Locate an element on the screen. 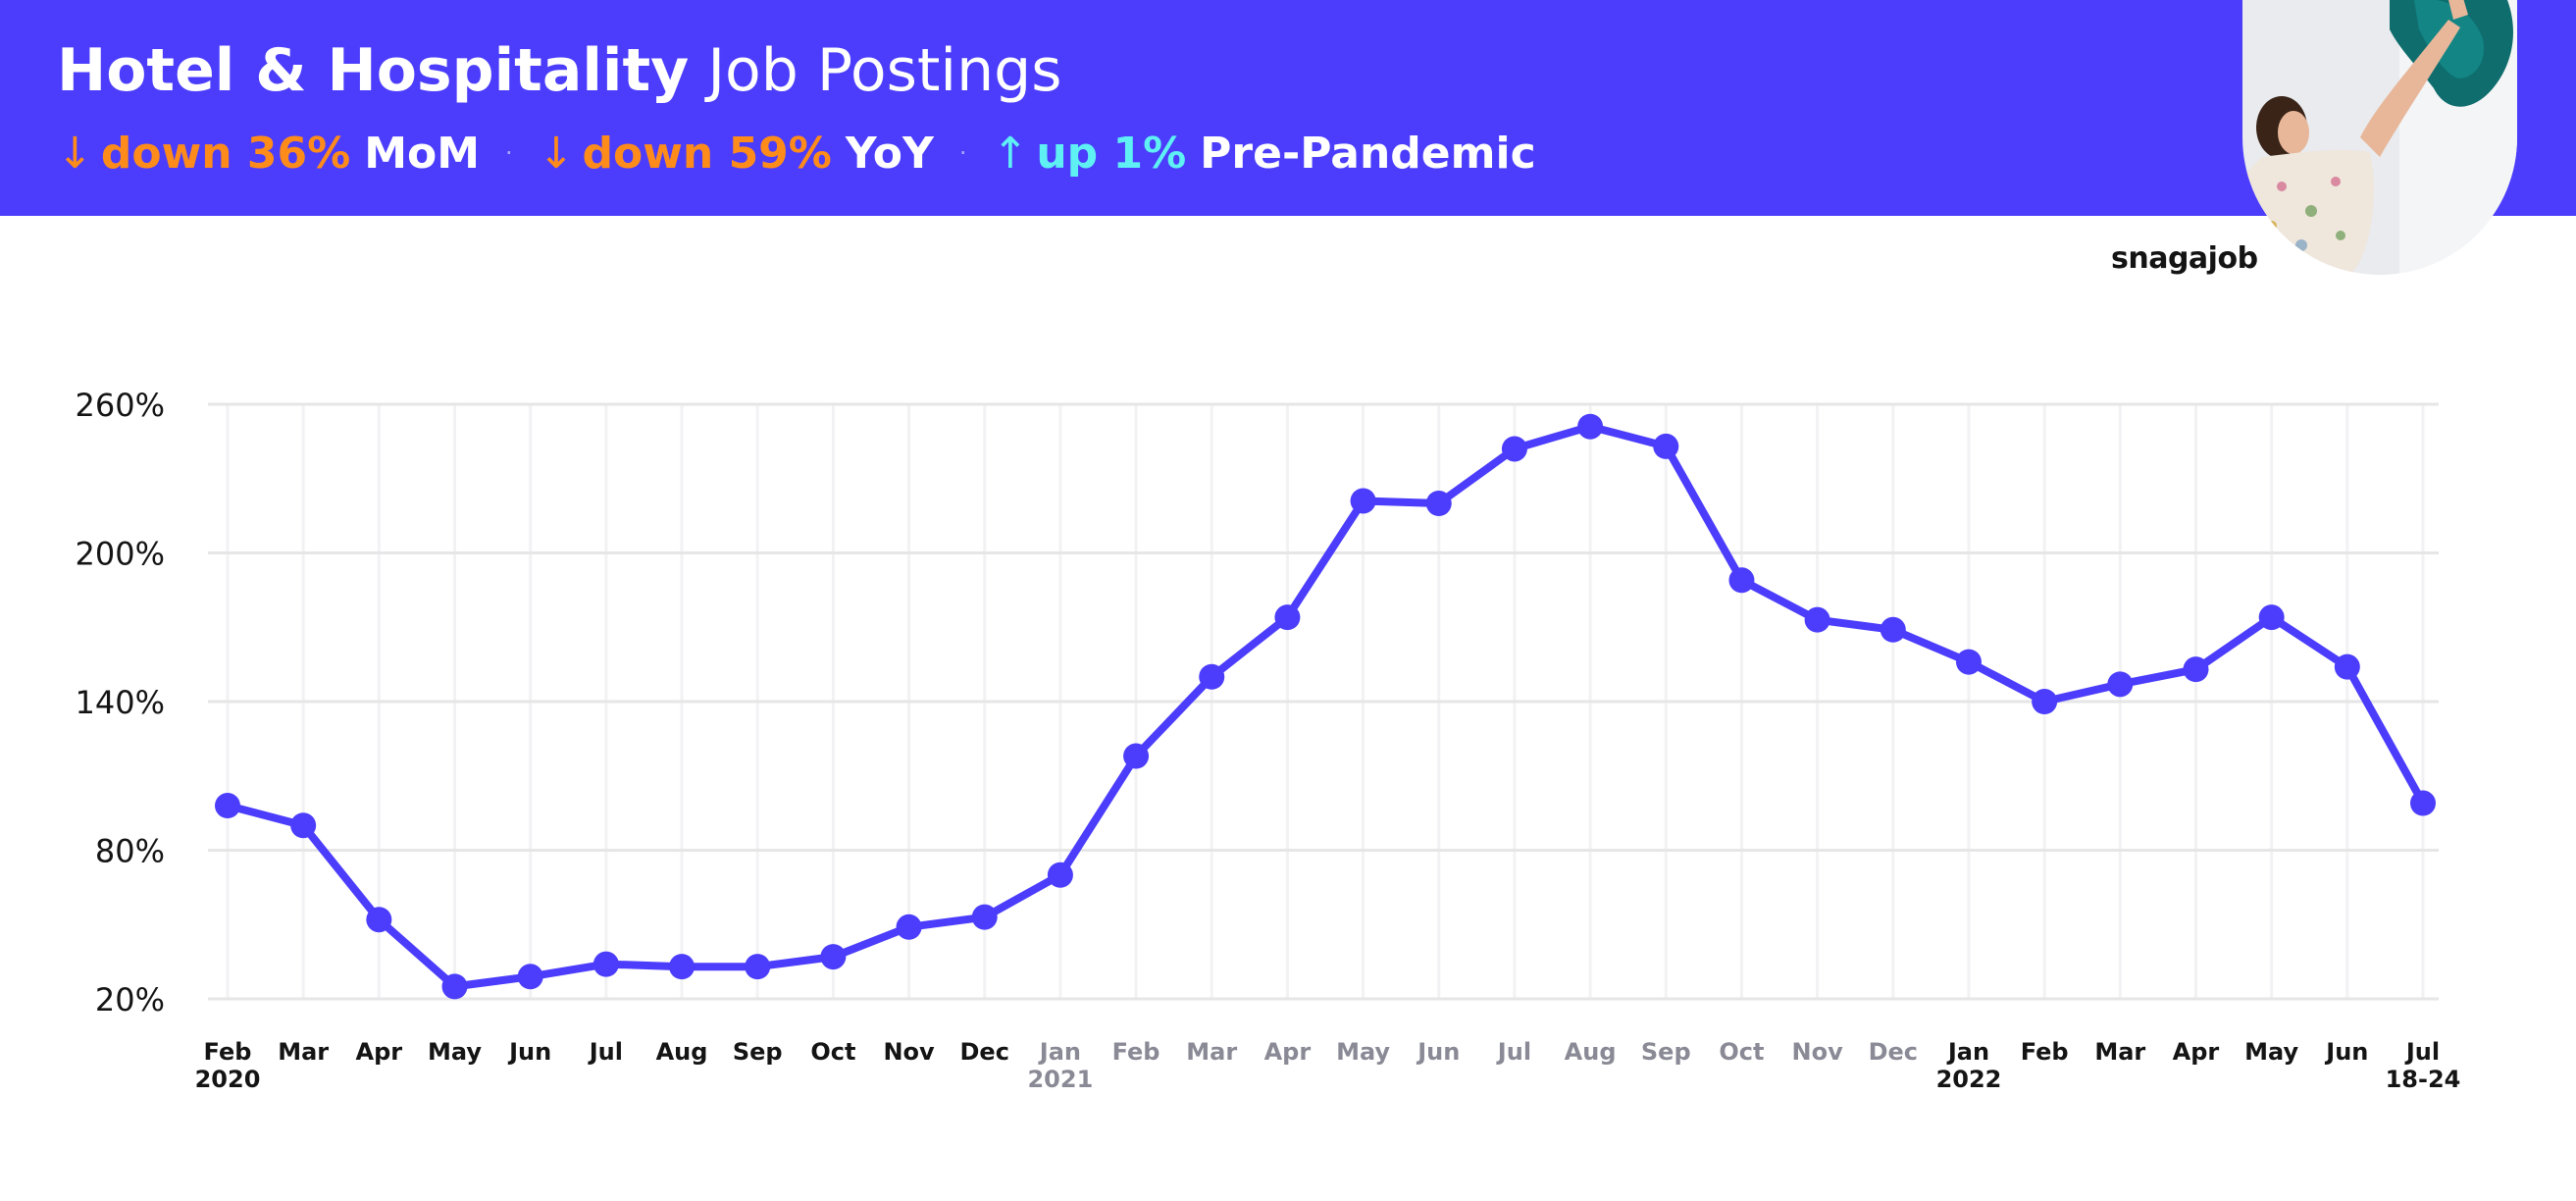  brand-logo: snagajob is located at coordinates (2184, 258).